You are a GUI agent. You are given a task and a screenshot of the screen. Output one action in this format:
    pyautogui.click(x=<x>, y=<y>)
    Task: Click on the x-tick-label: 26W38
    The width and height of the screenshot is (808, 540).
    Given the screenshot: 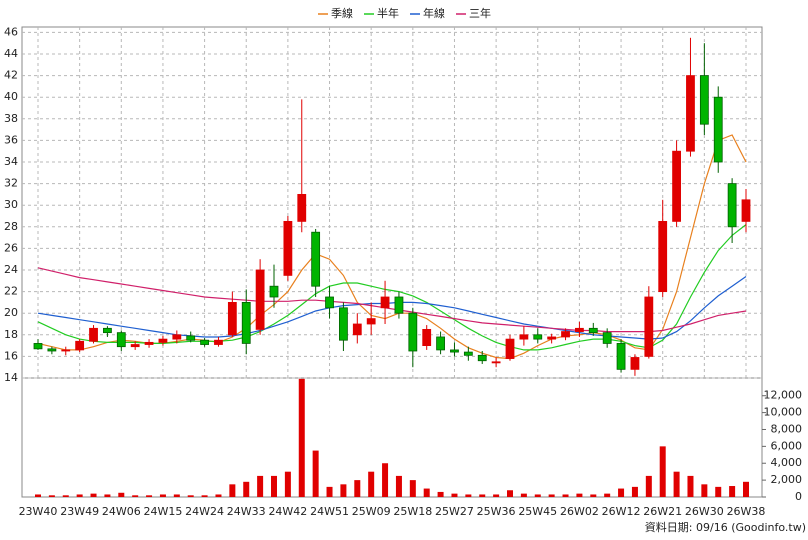 What is the action you would take?
    pyautogui.click(x=746, y=511)
    